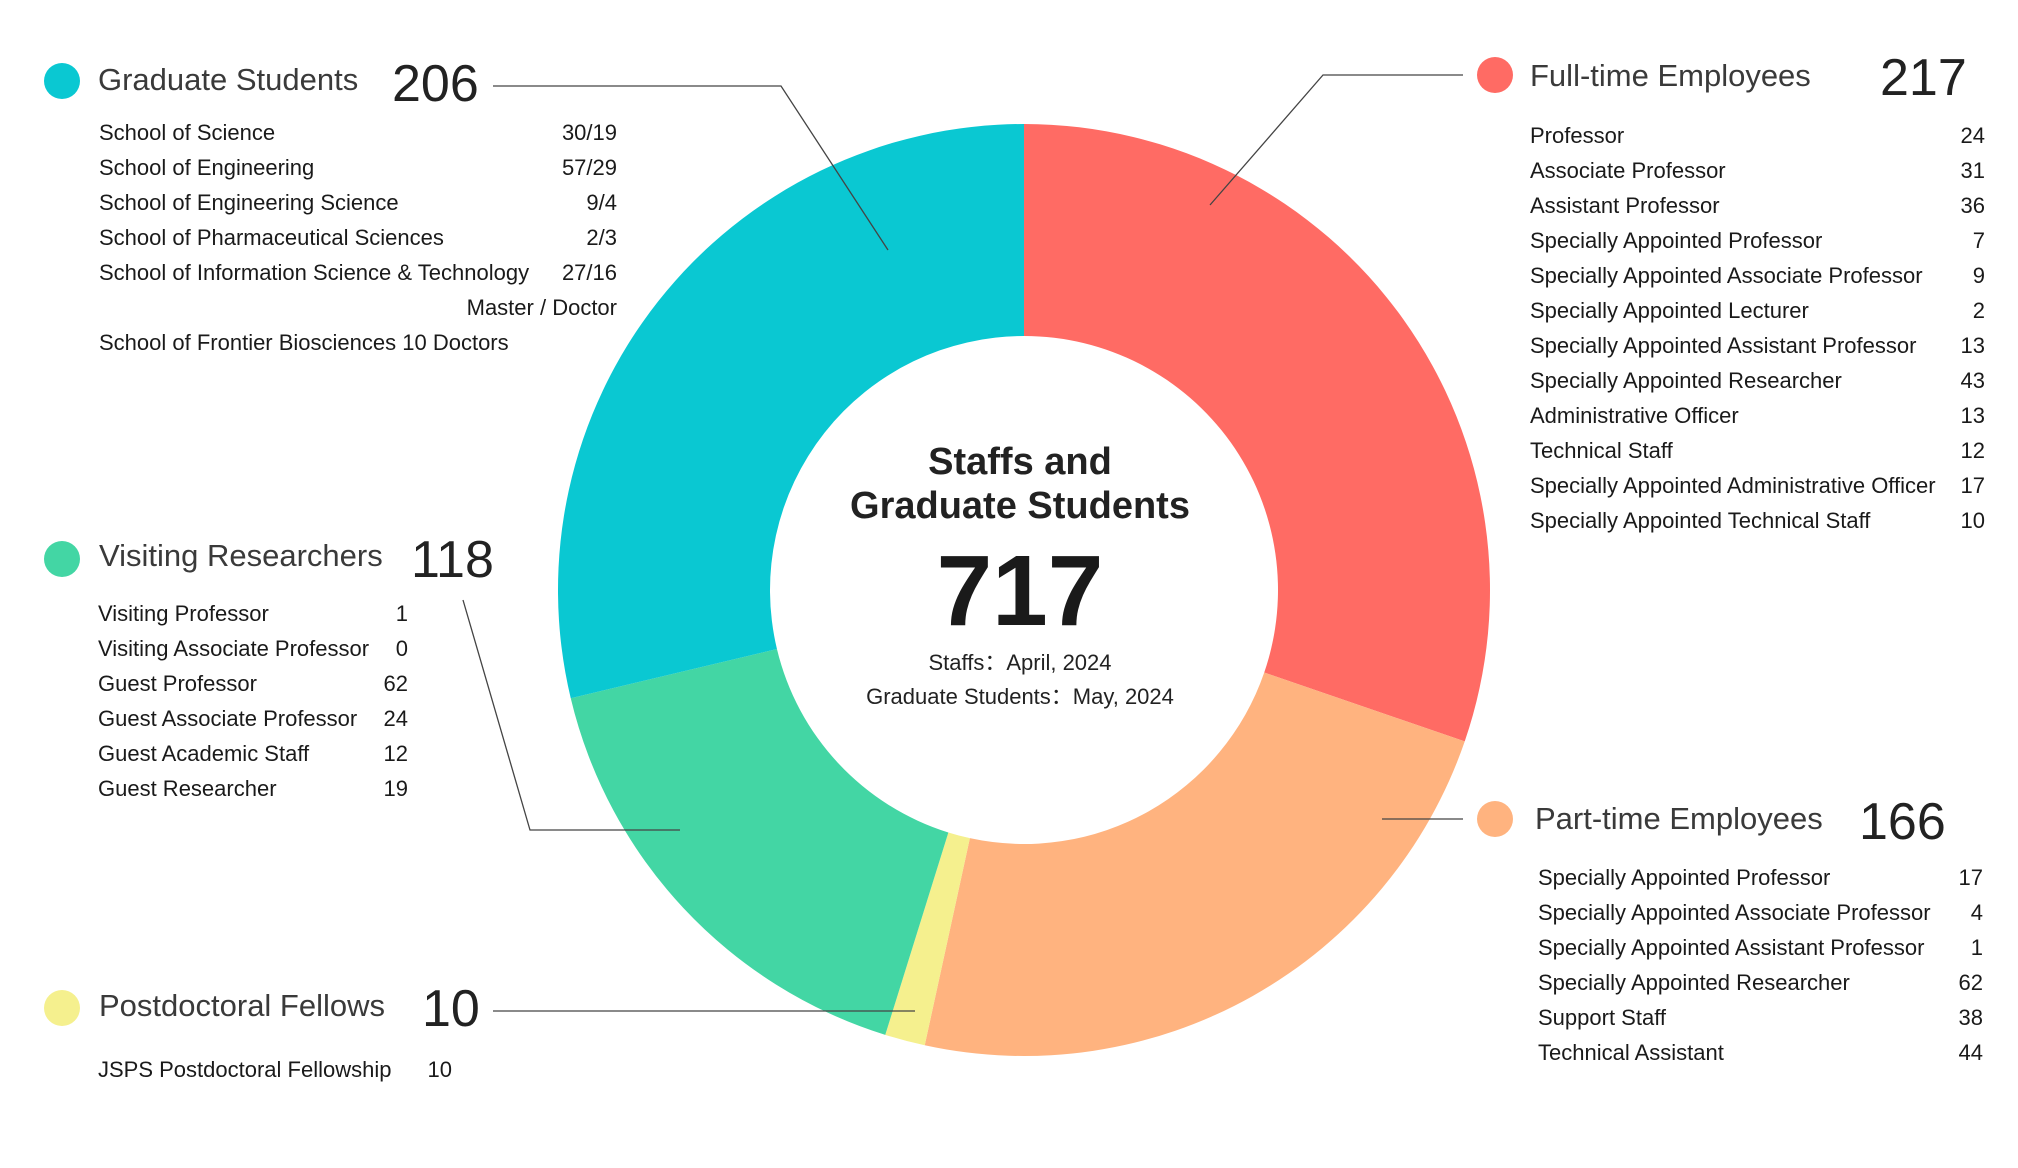  What do you see at coordinates (1757, 135) in the screenshot?
I see `list-item: Professor 24` at bounding box center [1757, 135].